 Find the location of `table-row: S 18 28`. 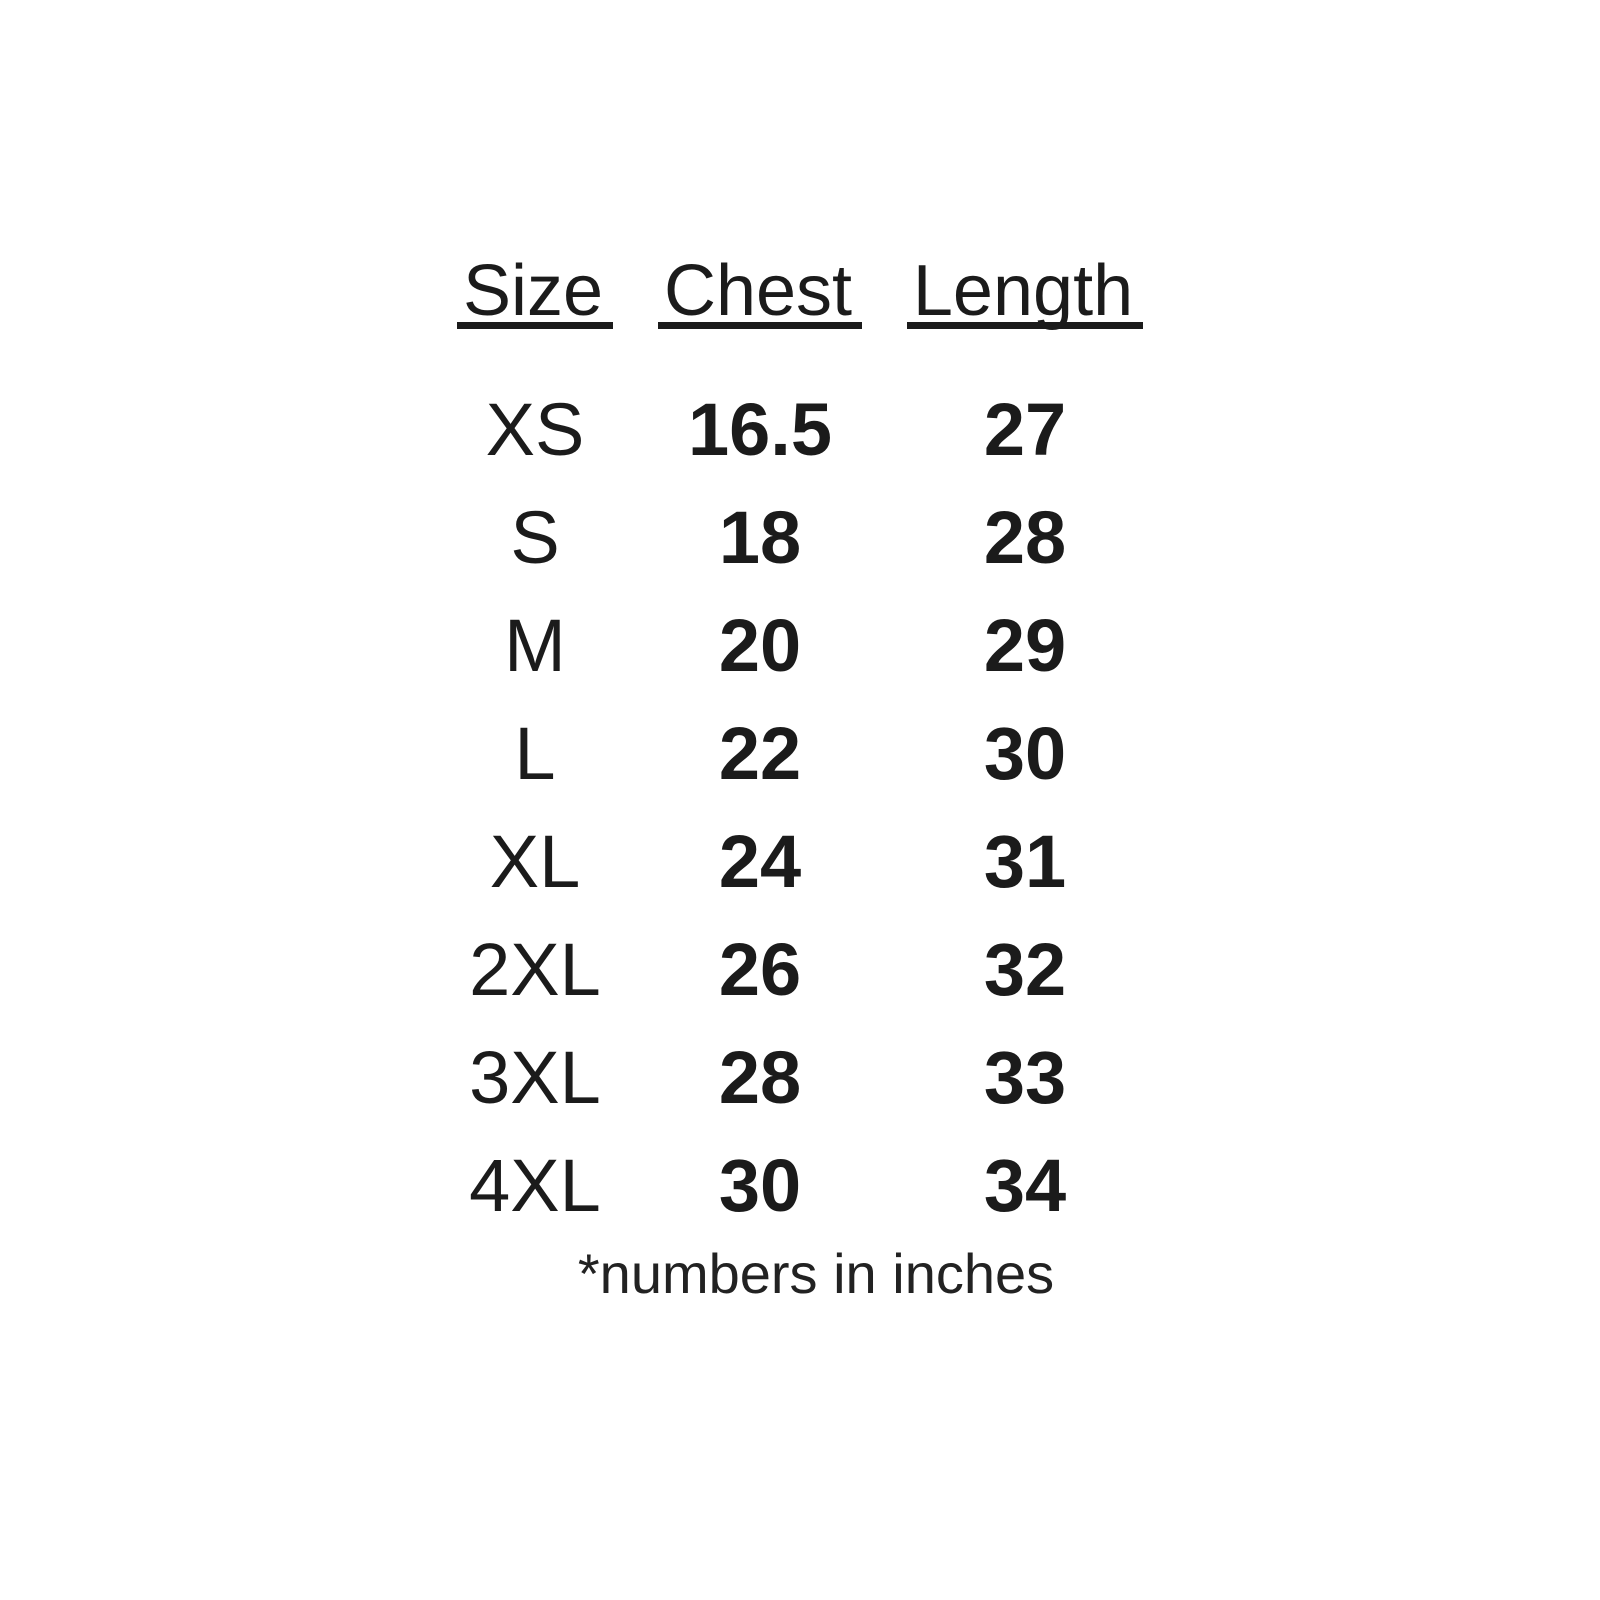

table-row: S 18 28 is located at coordinates (800, 538).